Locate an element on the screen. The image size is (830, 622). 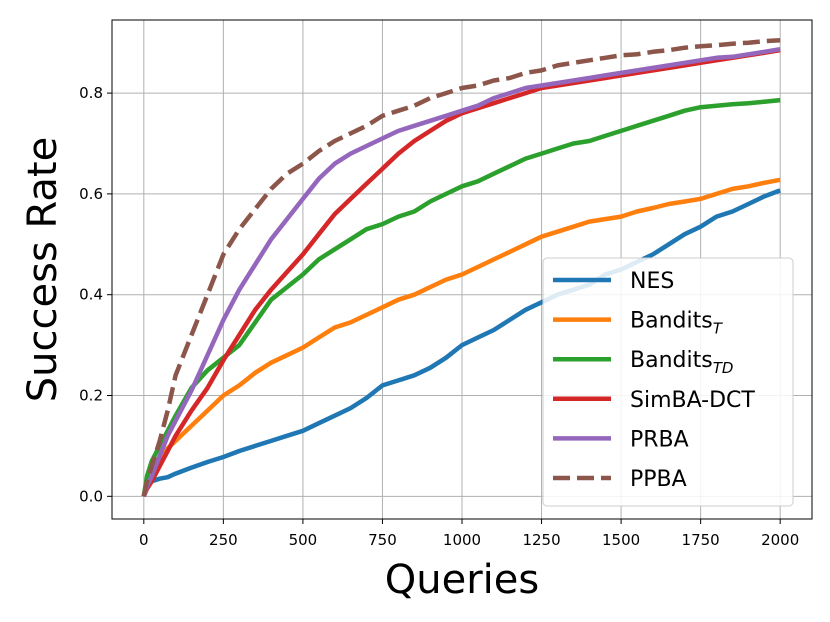
x-tick-label: 0 is located at coordinates (144, 540).